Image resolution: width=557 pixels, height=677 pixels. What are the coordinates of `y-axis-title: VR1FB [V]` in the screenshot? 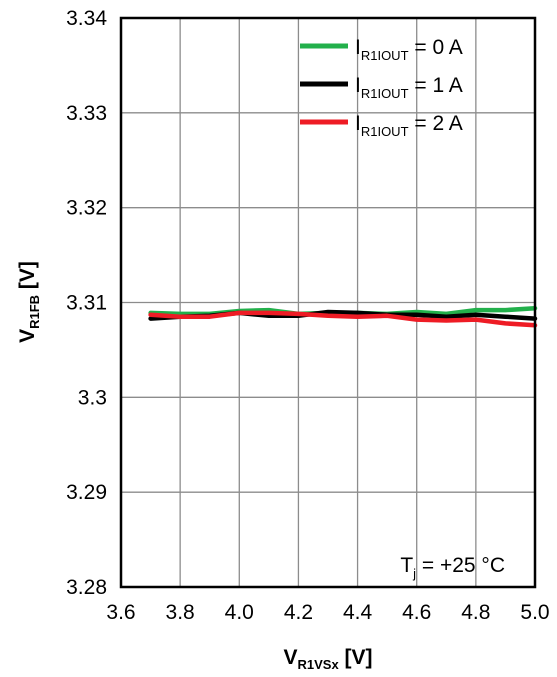 It's located at (29, 302).